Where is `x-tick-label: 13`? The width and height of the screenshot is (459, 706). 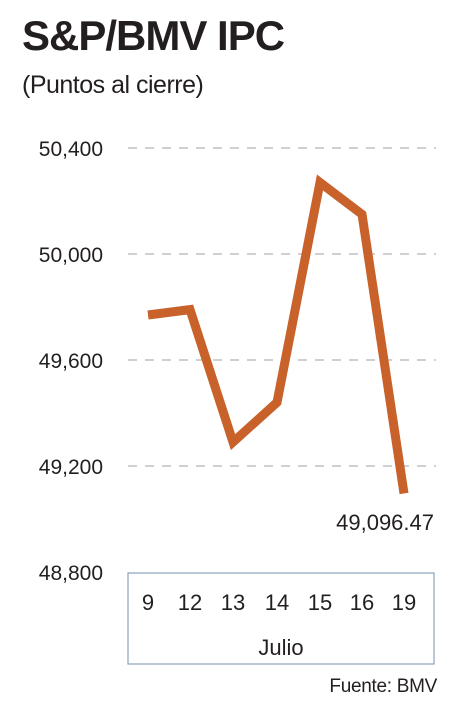 x-tick-label: 13 is located at coordinates (233, 602).